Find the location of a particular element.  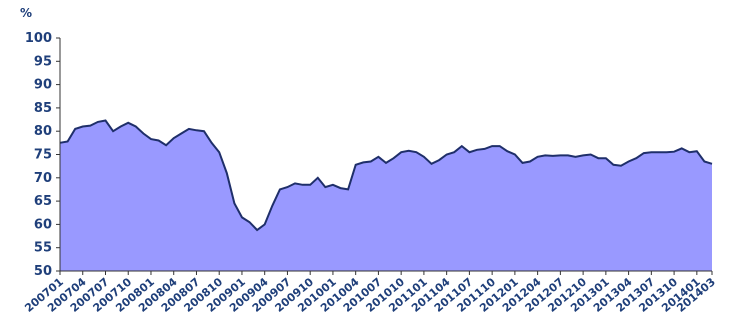

y-tick-label: 65 is located at coordinates (43, 201).